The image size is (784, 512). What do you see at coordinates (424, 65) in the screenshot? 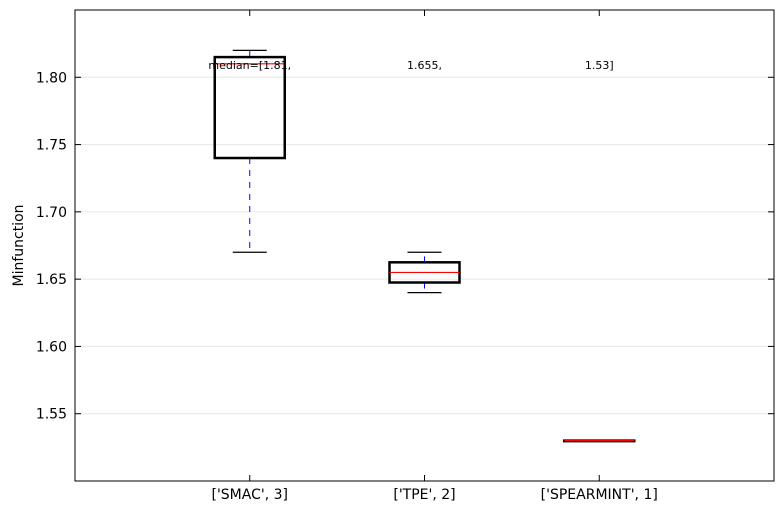
I see `median-annotation: 1.655,` at bounding box center [424, 65].